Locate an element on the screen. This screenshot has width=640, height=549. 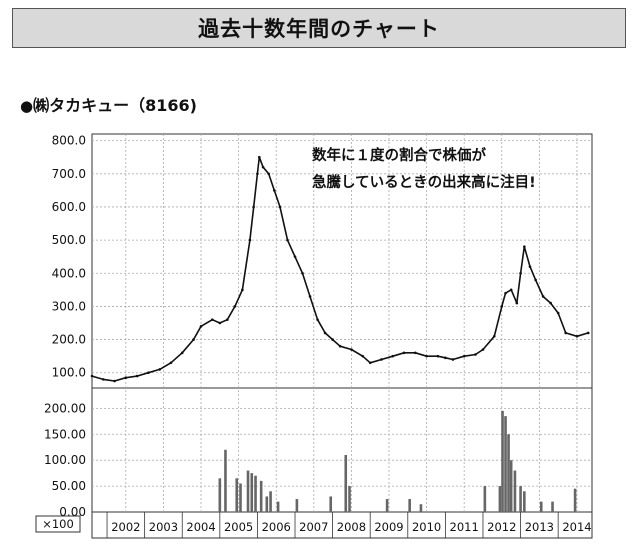
price-tick-label: 600.0 is located at coordinates (69, 207).